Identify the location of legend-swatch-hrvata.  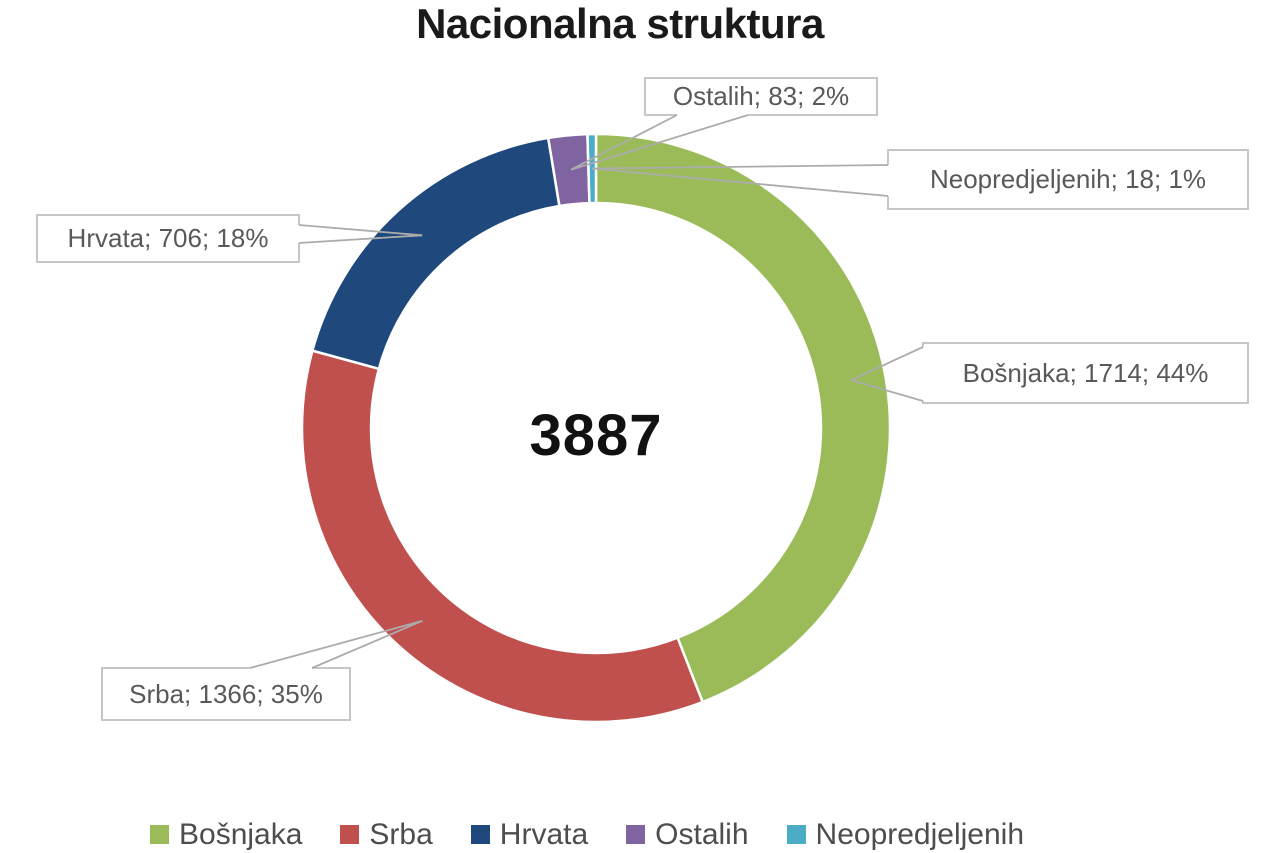
(480, 834).